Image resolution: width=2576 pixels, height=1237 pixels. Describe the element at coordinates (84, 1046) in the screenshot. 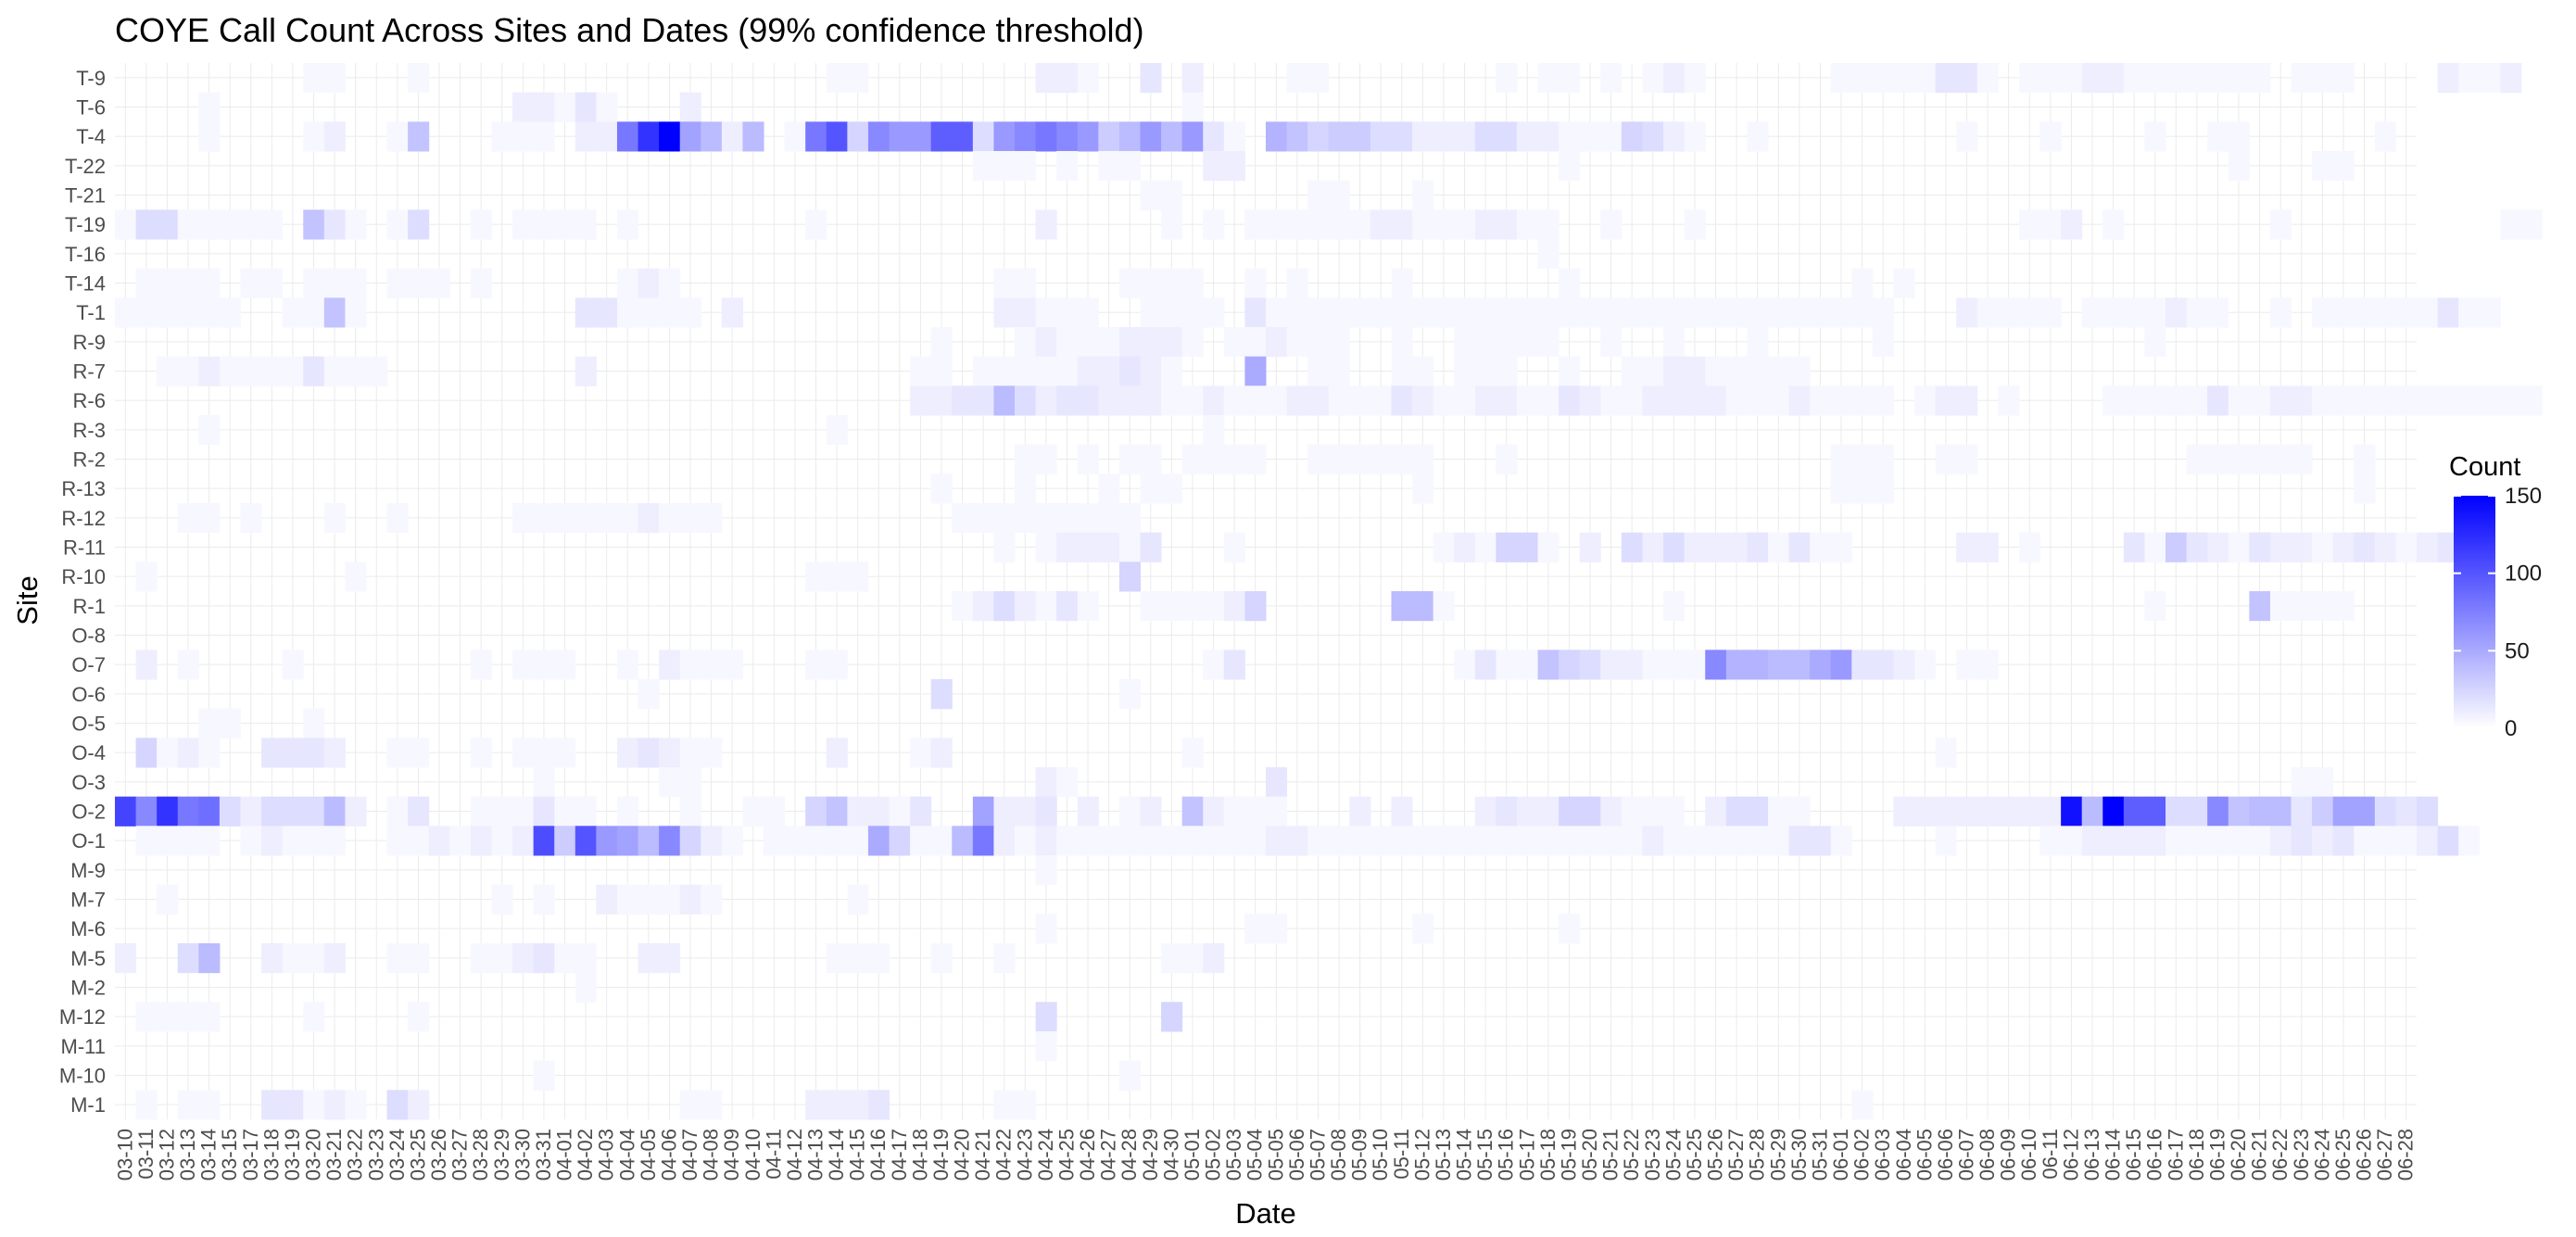

I see `y-tick-label: M-11` at that location.